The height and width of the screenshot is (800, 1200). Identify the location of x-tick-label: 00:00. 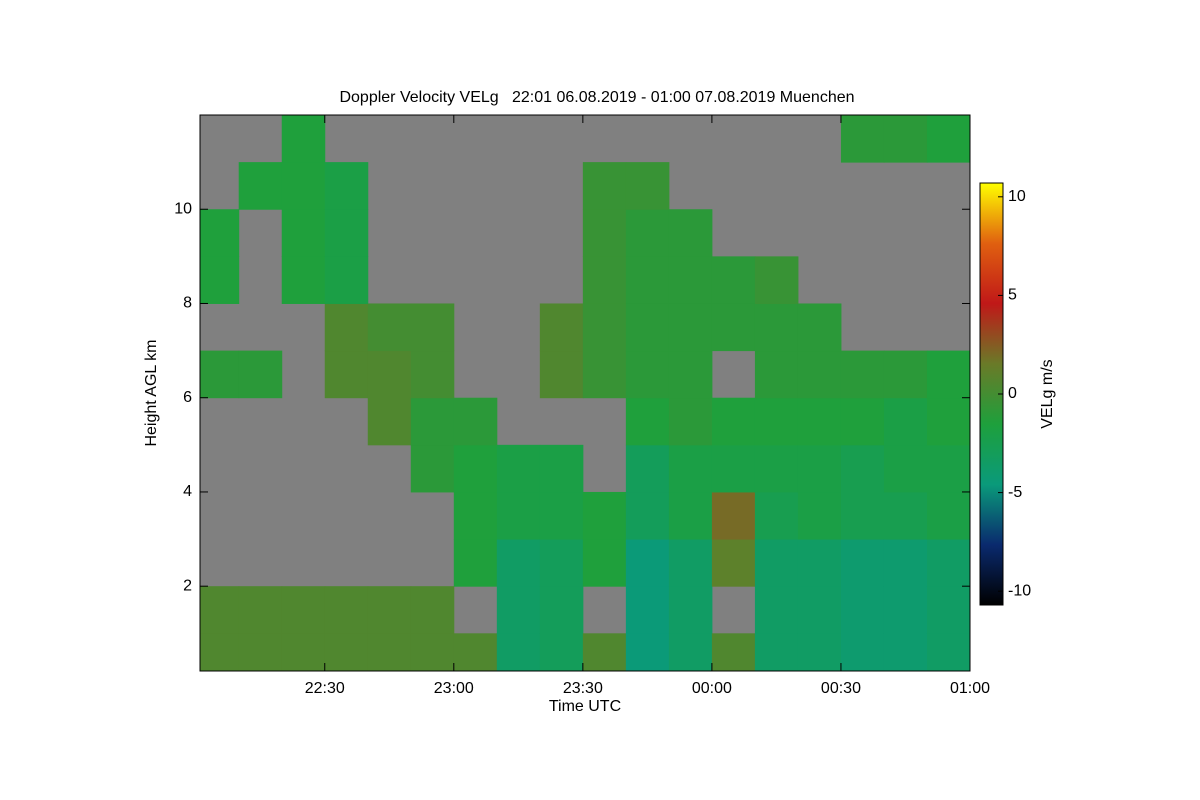
(712, 688).